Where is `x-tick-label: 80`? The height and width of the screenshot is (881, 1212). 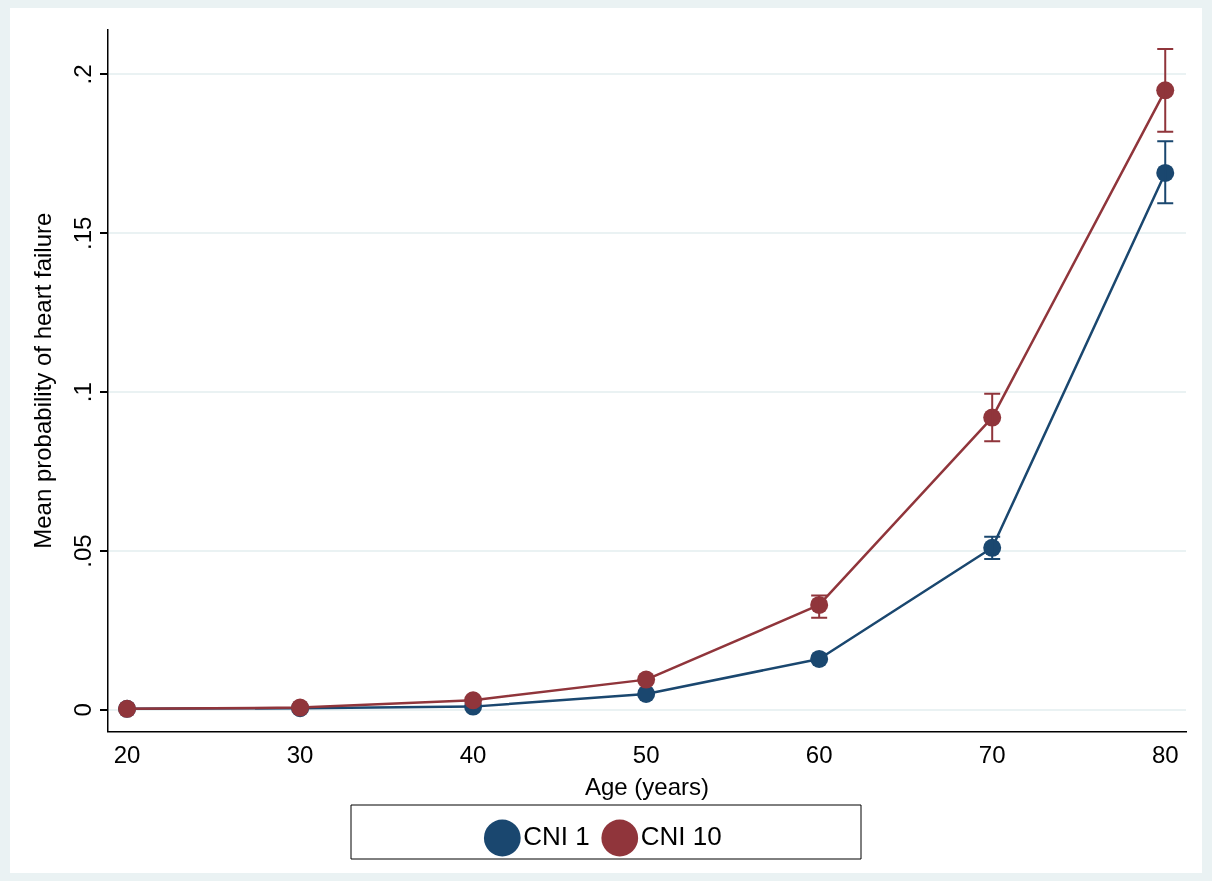 x-tick-label: 80 is located at coordinates (1165, 755).